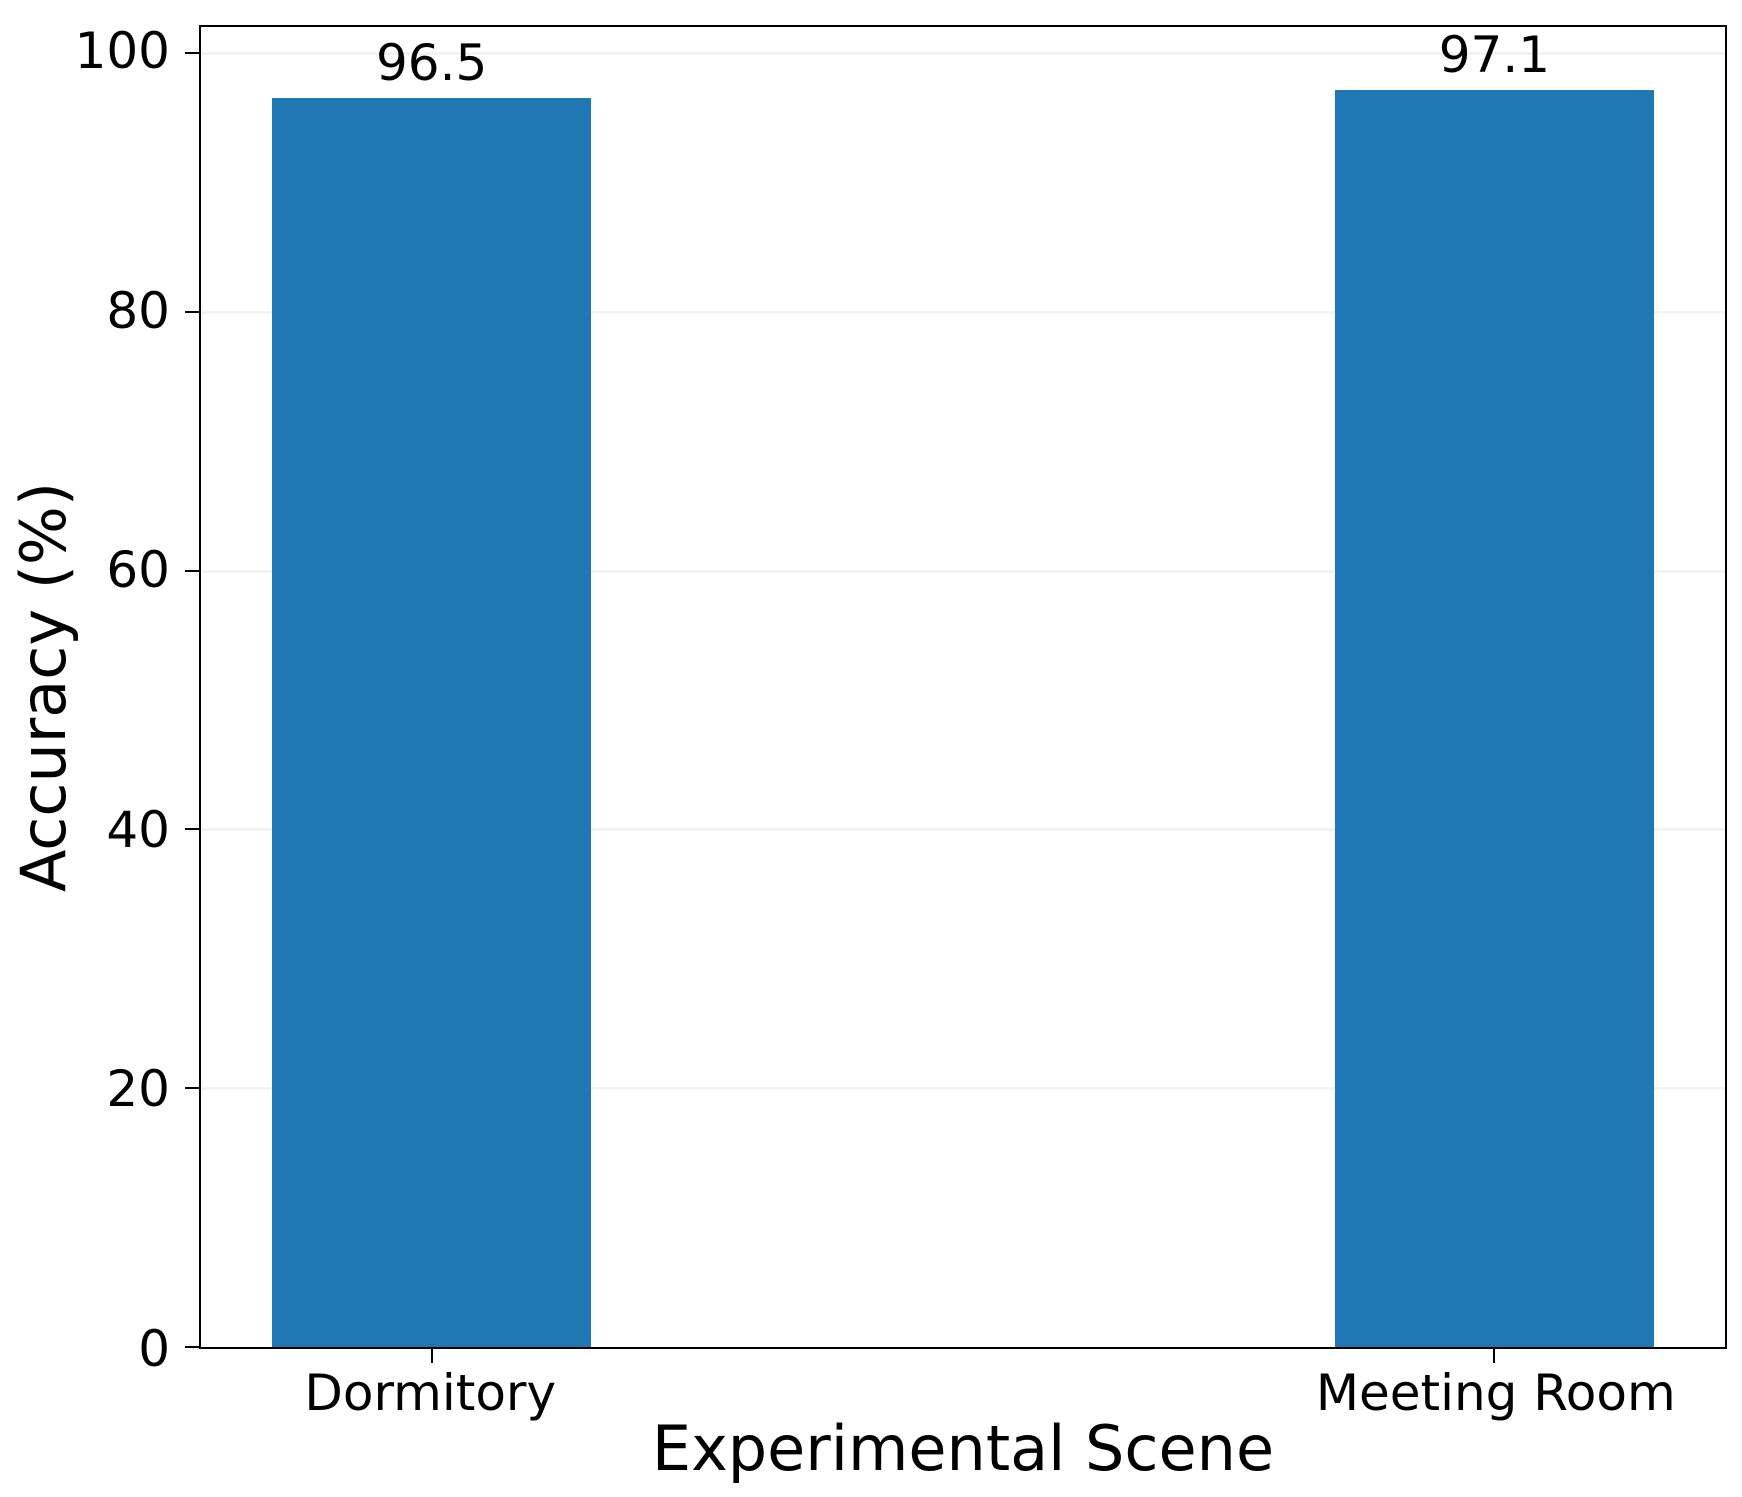 The height and width of the screenshot is (1497, 1742). What do you see at coordinates (138, 570) in the screenshot?
I see `y-tick-label-60: 60` at bounding box center [138, 570].